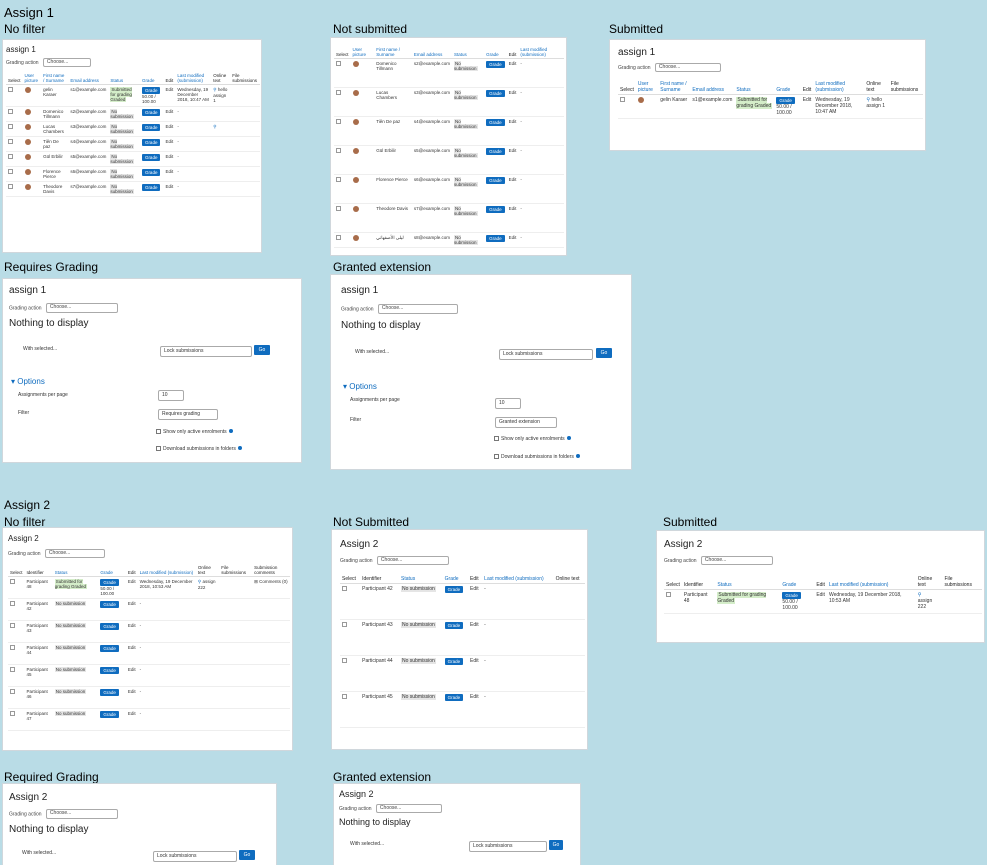 The width and height of the screenshot is (987, 865). Describe the element at coordinates (496, 439) in the screenshot. I see `show-active-checkbox` at that location.